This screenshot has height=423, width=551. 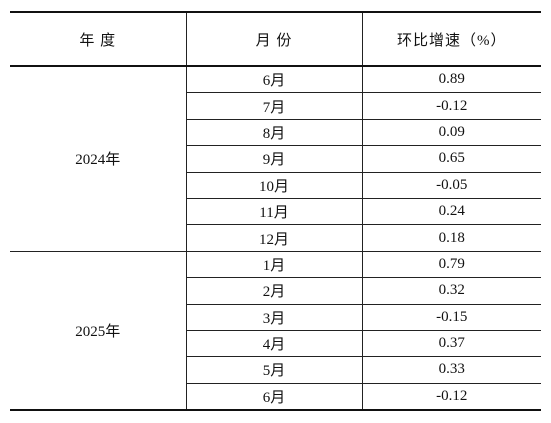 I want to click on header-cell: 环比增速（%）, so click(x=451, y=39).